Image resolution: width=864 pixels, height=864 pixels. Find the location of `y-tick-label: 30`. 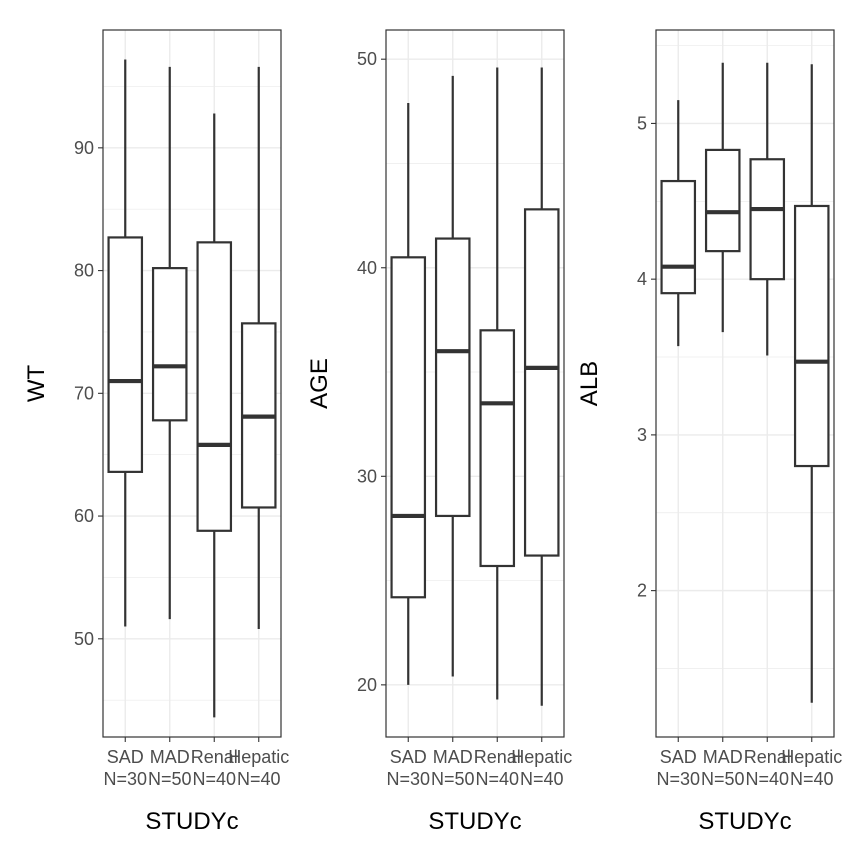

y-tick-label: 30 is located at coordinates (367, 476).